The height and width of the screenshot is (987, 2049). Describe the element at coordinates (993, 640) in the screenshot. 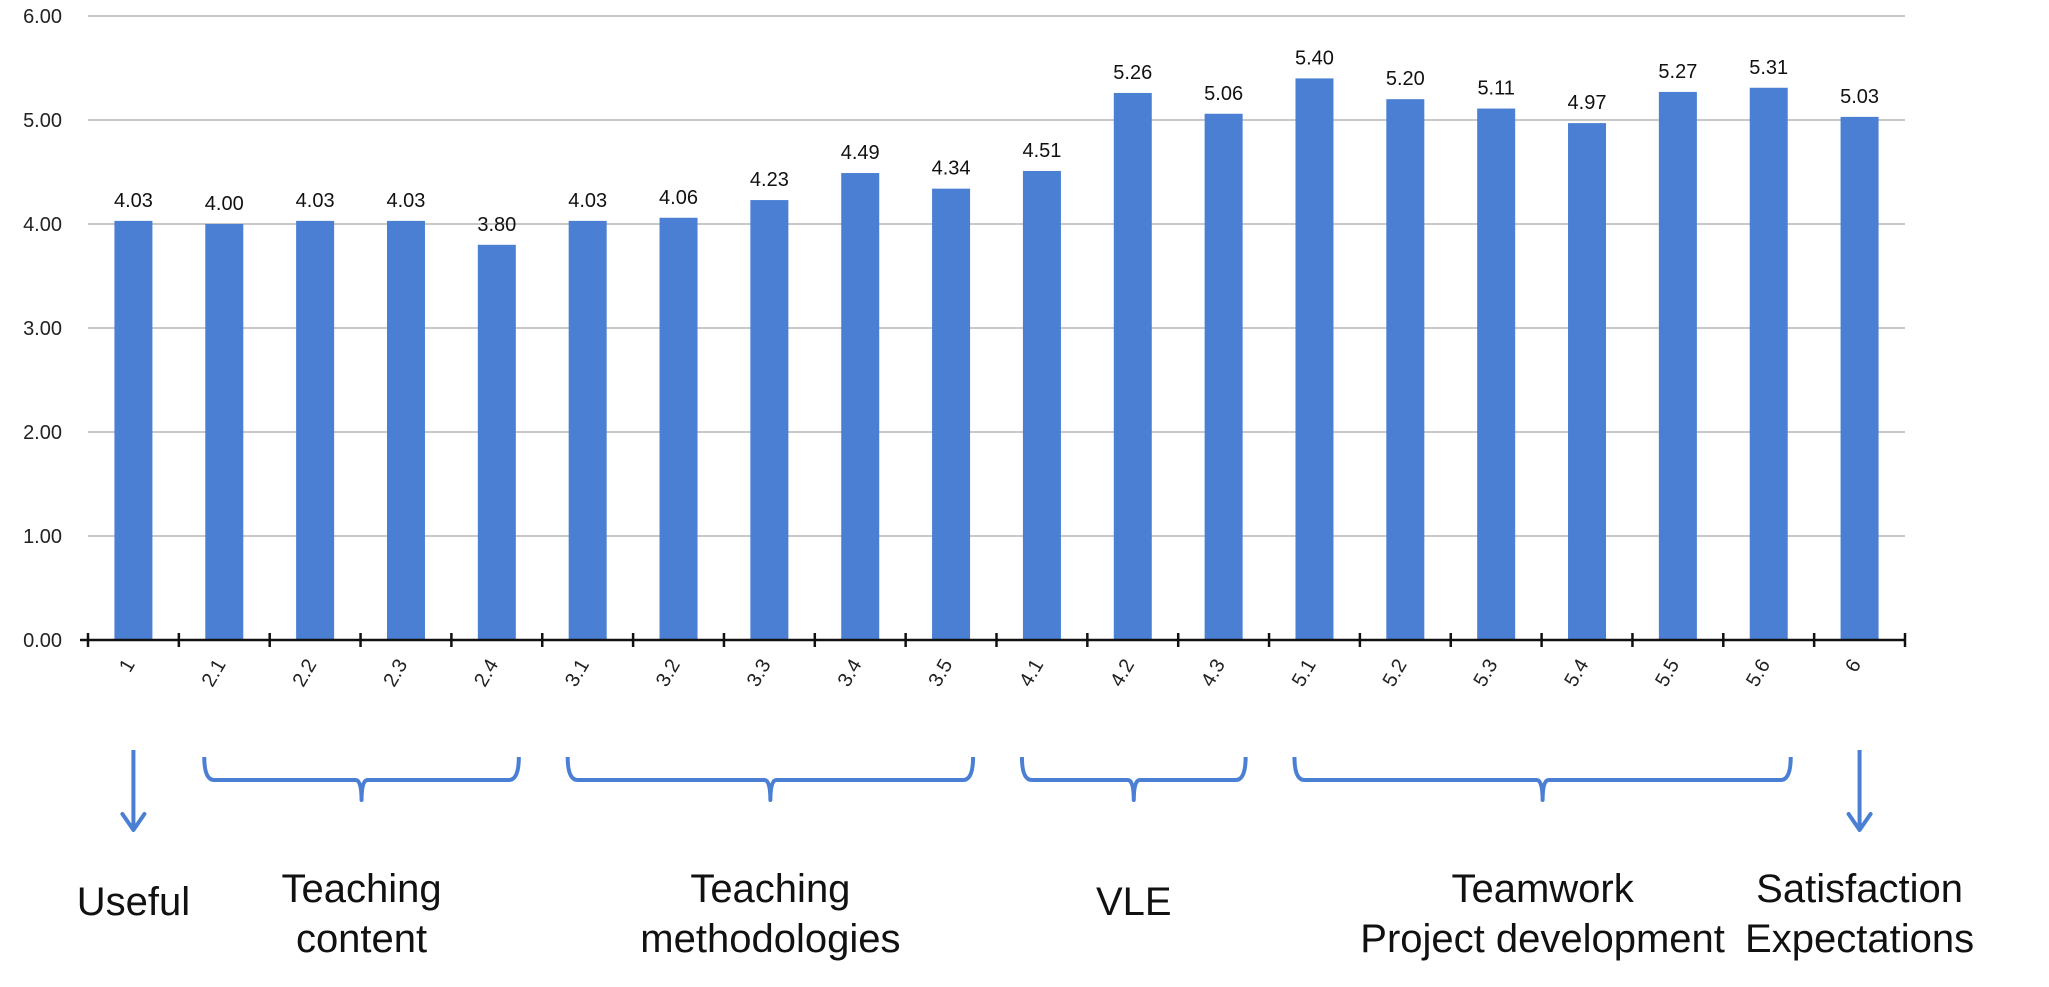

I see `x-axis` at that location.